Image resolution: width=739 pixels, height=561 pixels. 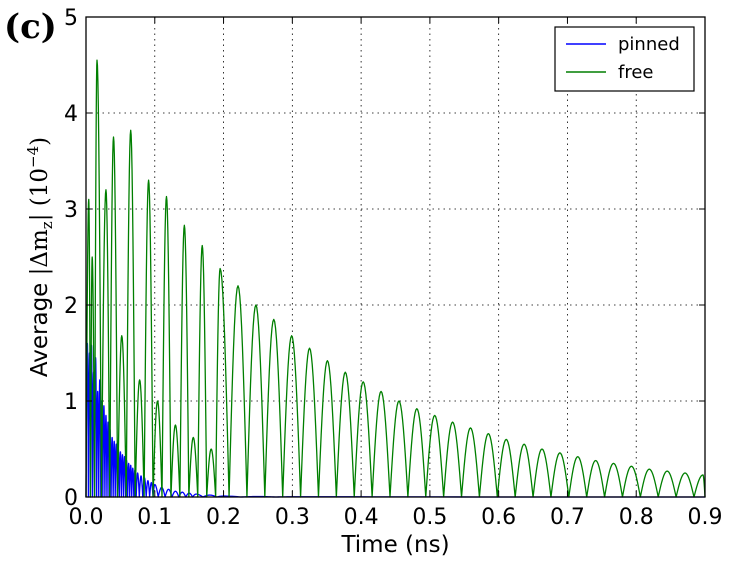 I want to click on y-tick-label: 1, so click(x=71, y=402).